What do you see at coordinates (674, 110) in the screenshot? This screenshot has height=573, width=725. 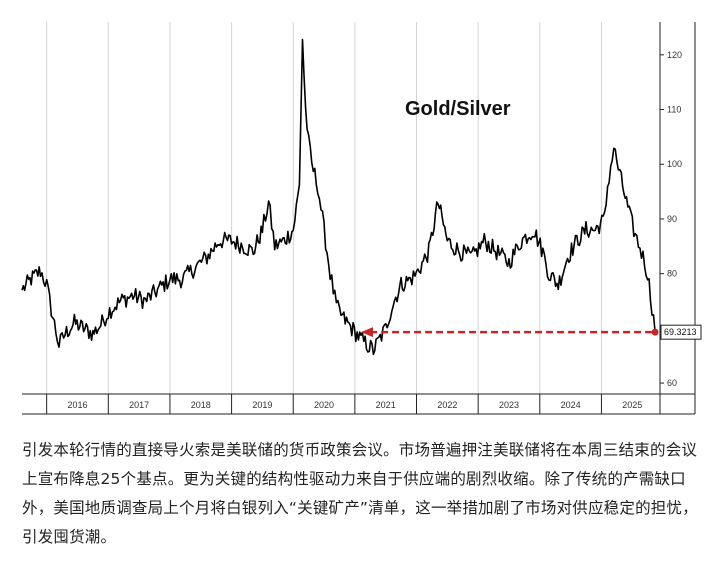 I see `y-tick-label: 110` at bounding box center [674, 110].